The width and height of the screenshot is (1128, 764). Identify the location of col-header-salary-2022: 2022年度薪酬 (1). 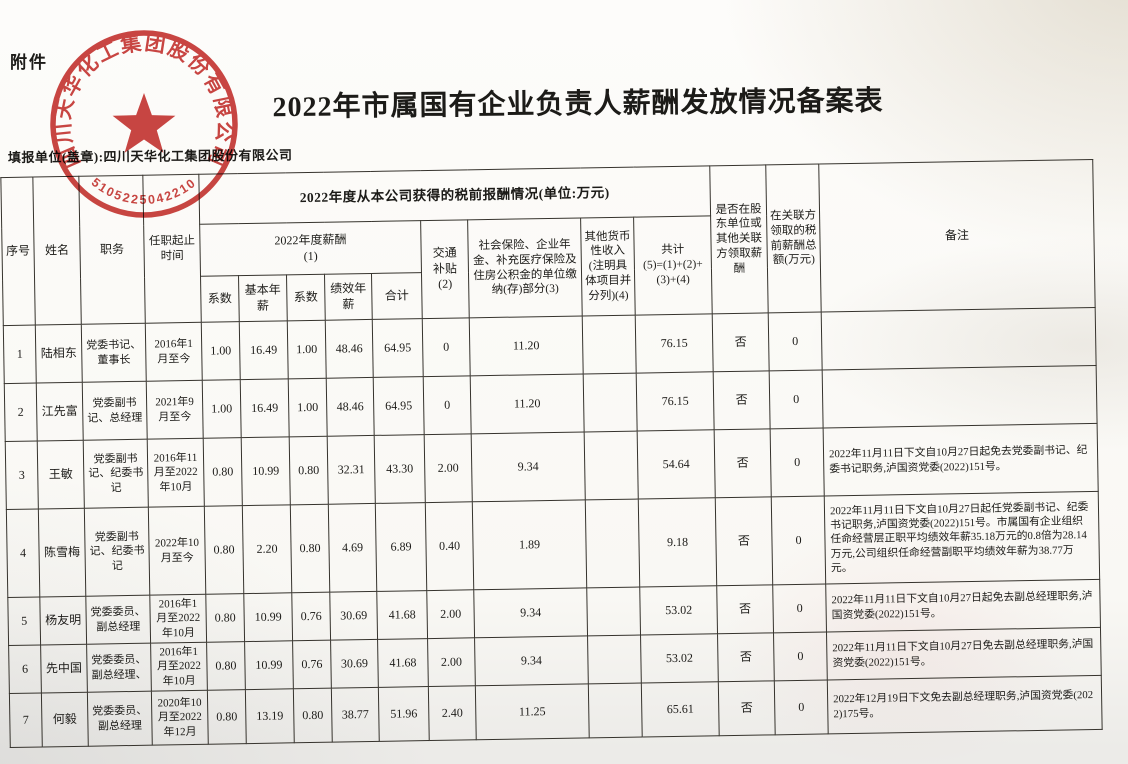
(310, 248).